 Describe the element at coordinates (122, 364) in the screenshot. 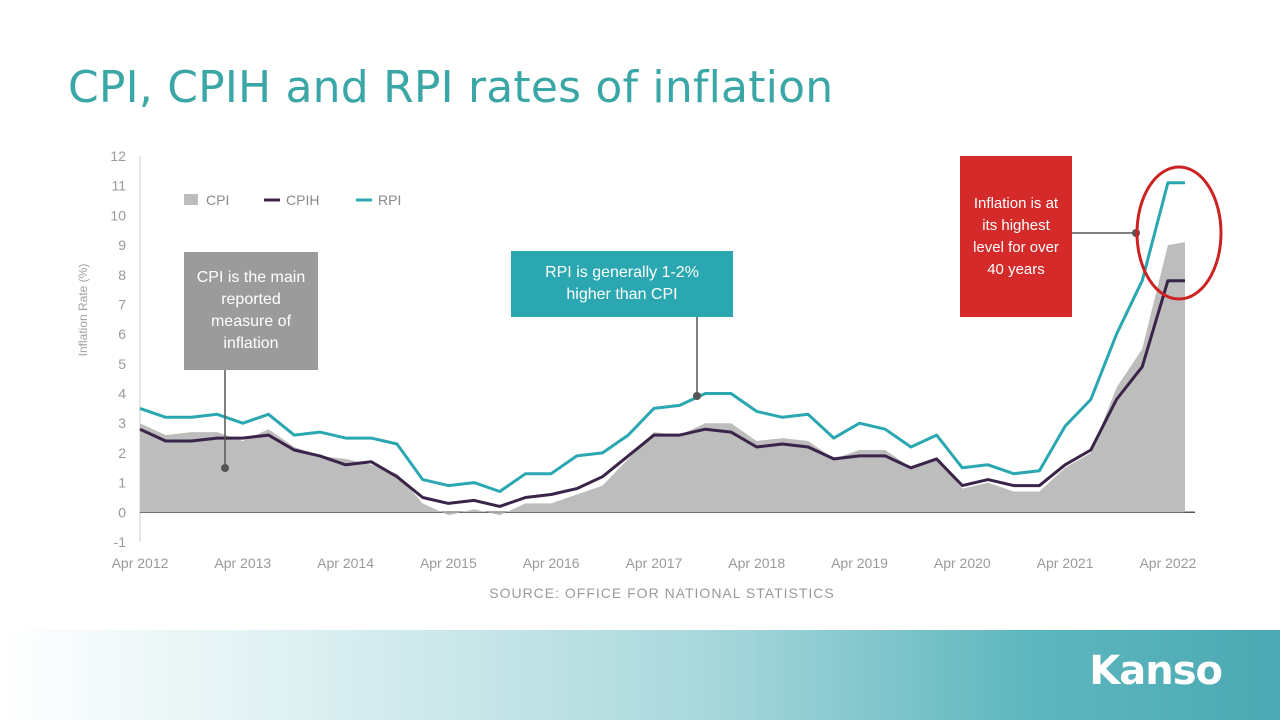

I see `y-tick-label: 5` at that location.